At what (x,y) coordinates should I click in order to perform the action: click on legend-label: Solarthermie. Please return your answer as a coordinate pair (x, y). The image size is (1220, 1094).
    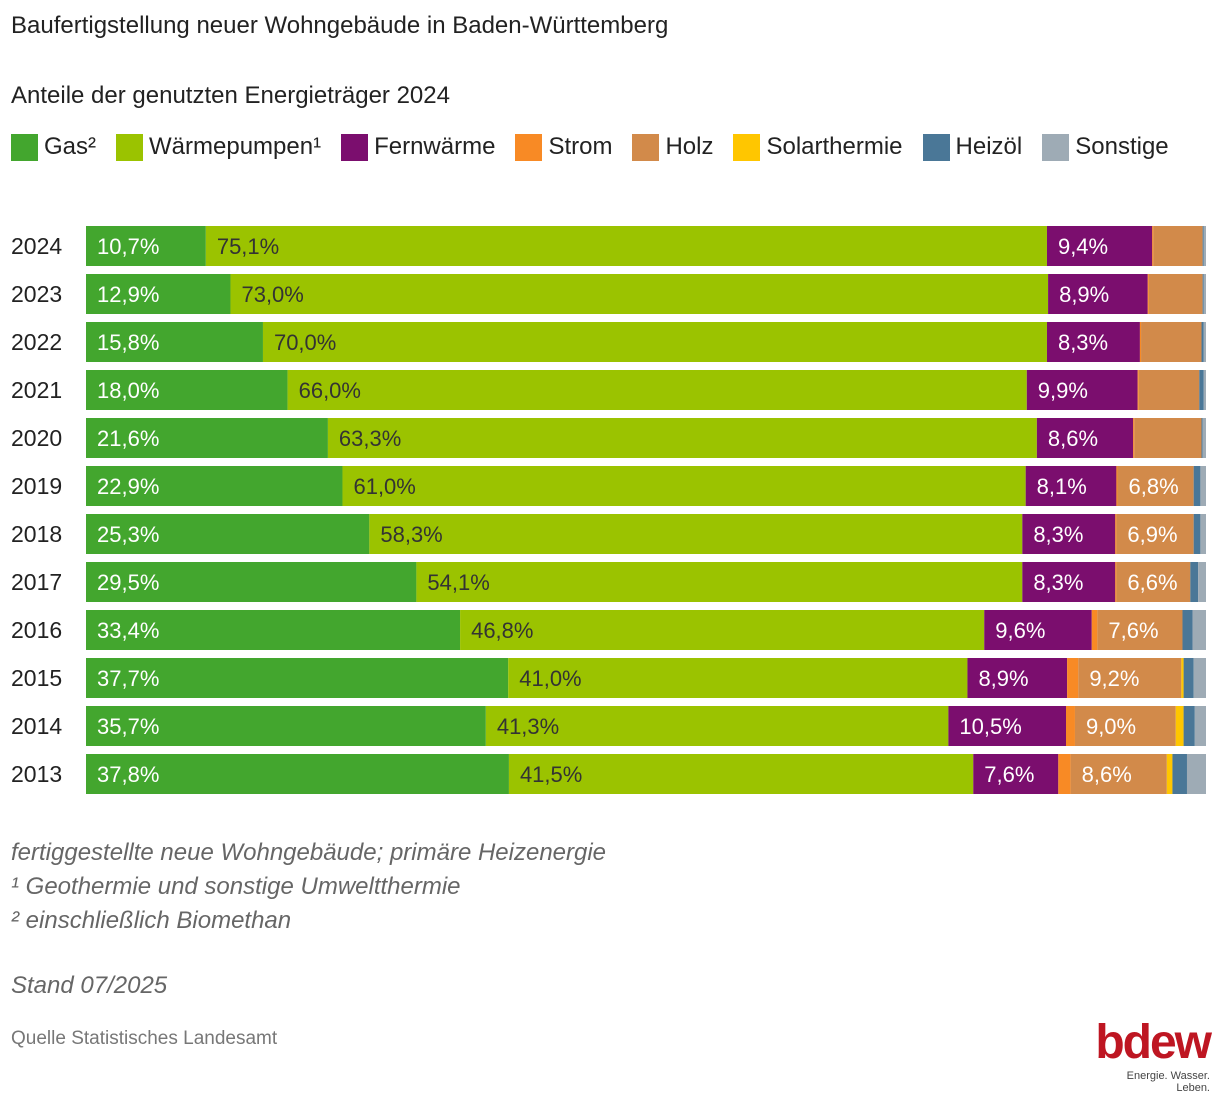
    Looking at the image, I should click on (834, 146).